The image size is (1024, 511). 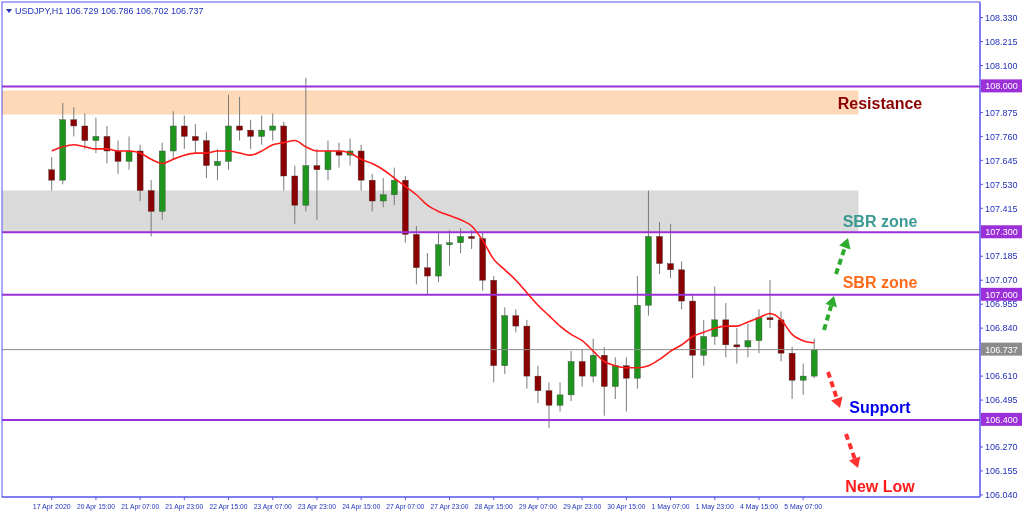 I want to click on y-tick-label: 106.955, so click(x=1001, y=304).